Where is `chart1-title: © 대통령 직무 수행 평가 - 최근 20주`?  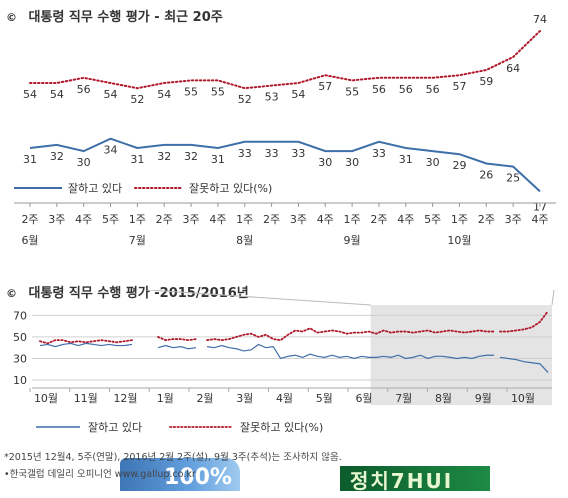
chart1-title: © 대통령 직무 수행 평가 - 최근 20주 is located at coordinates (114, 15).